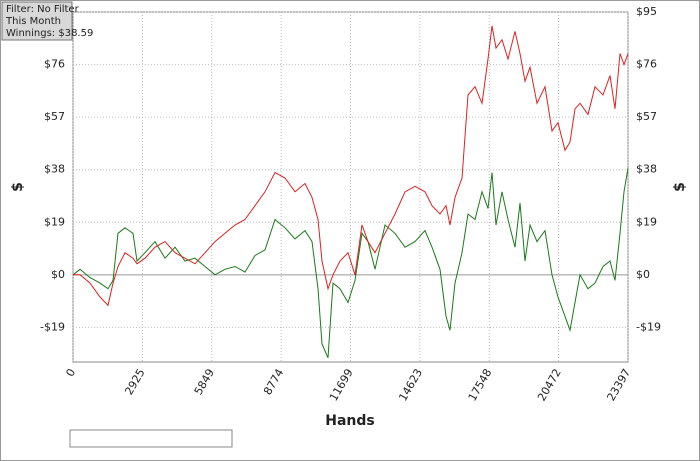  Describe the element at coordinates (646, 169) in the screenshot. I see `y-tick-label-right: $38` at that location.